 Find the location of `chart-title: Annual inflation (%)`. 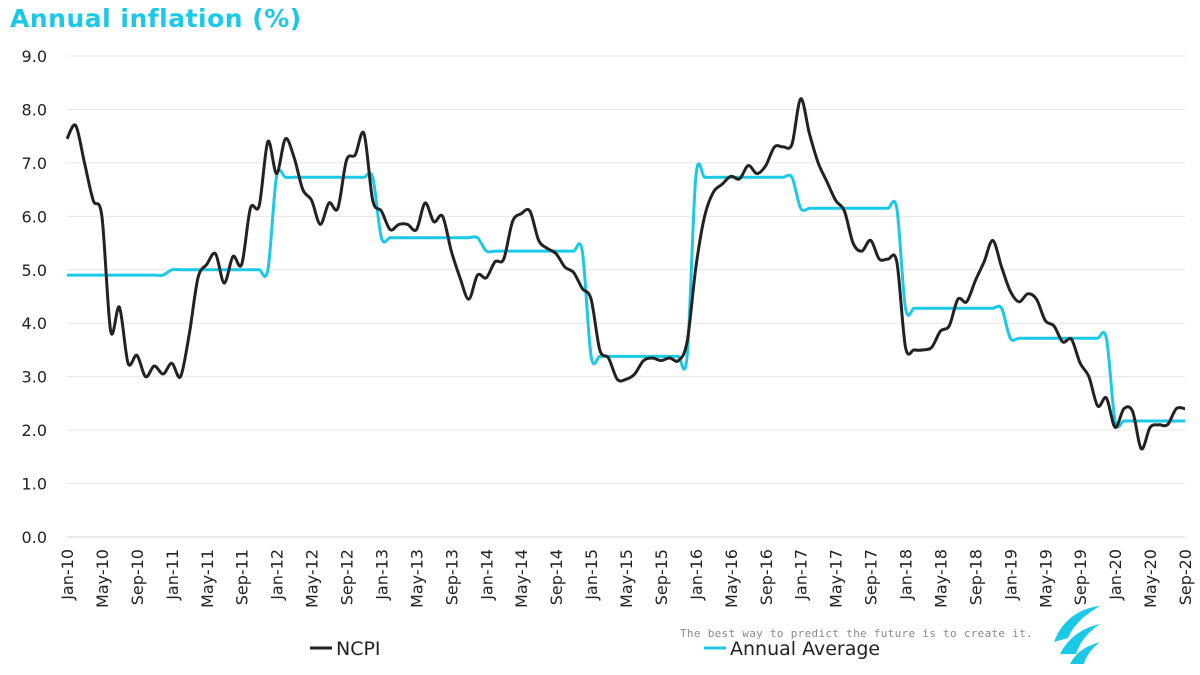

chart-title: Annual inflation (%) is located at coordinates (156, 18).